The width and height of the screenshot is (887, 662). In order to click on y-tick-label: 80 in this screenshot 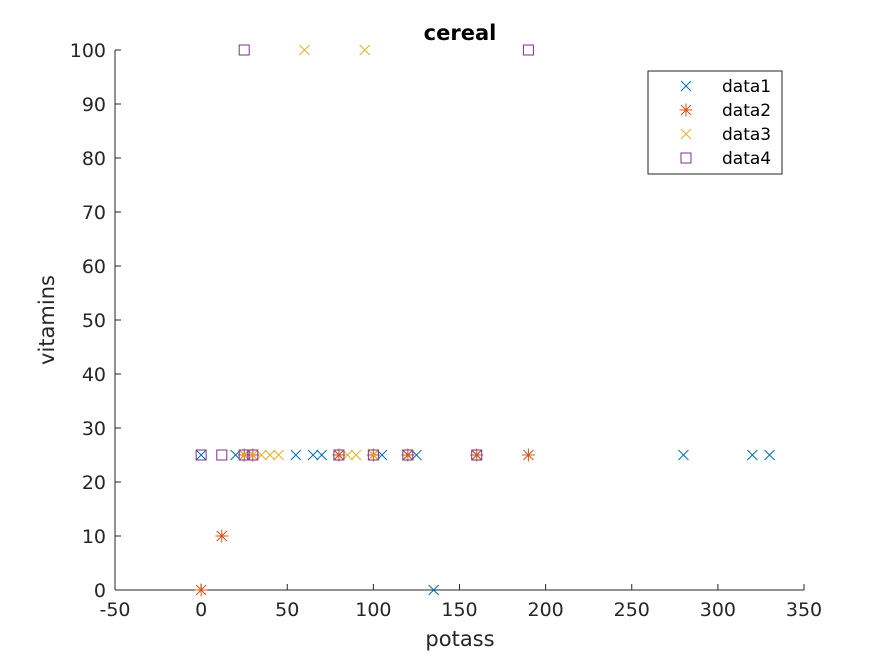, I will do `click(94, 159)`.